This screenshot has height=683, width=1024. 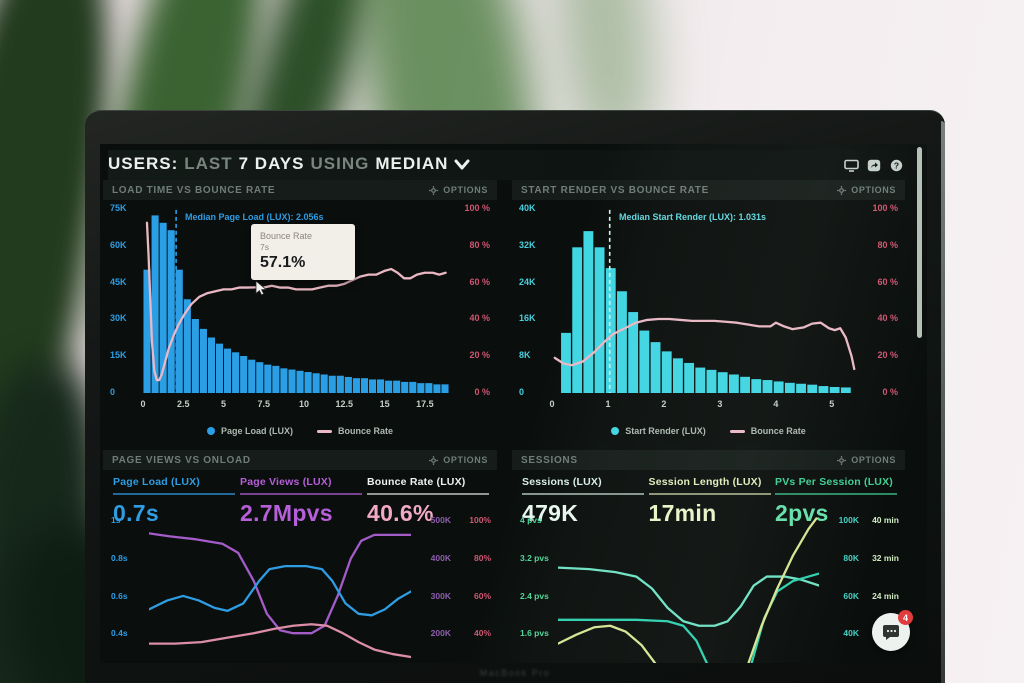 I want to click on header-icons: ?, so click(x=874, y=165).